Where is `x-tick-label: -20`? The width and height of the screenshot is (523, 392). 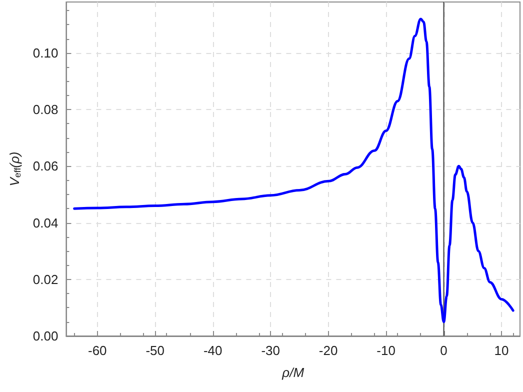
x-tick-label: -20 is located at coordinates (328, 350).